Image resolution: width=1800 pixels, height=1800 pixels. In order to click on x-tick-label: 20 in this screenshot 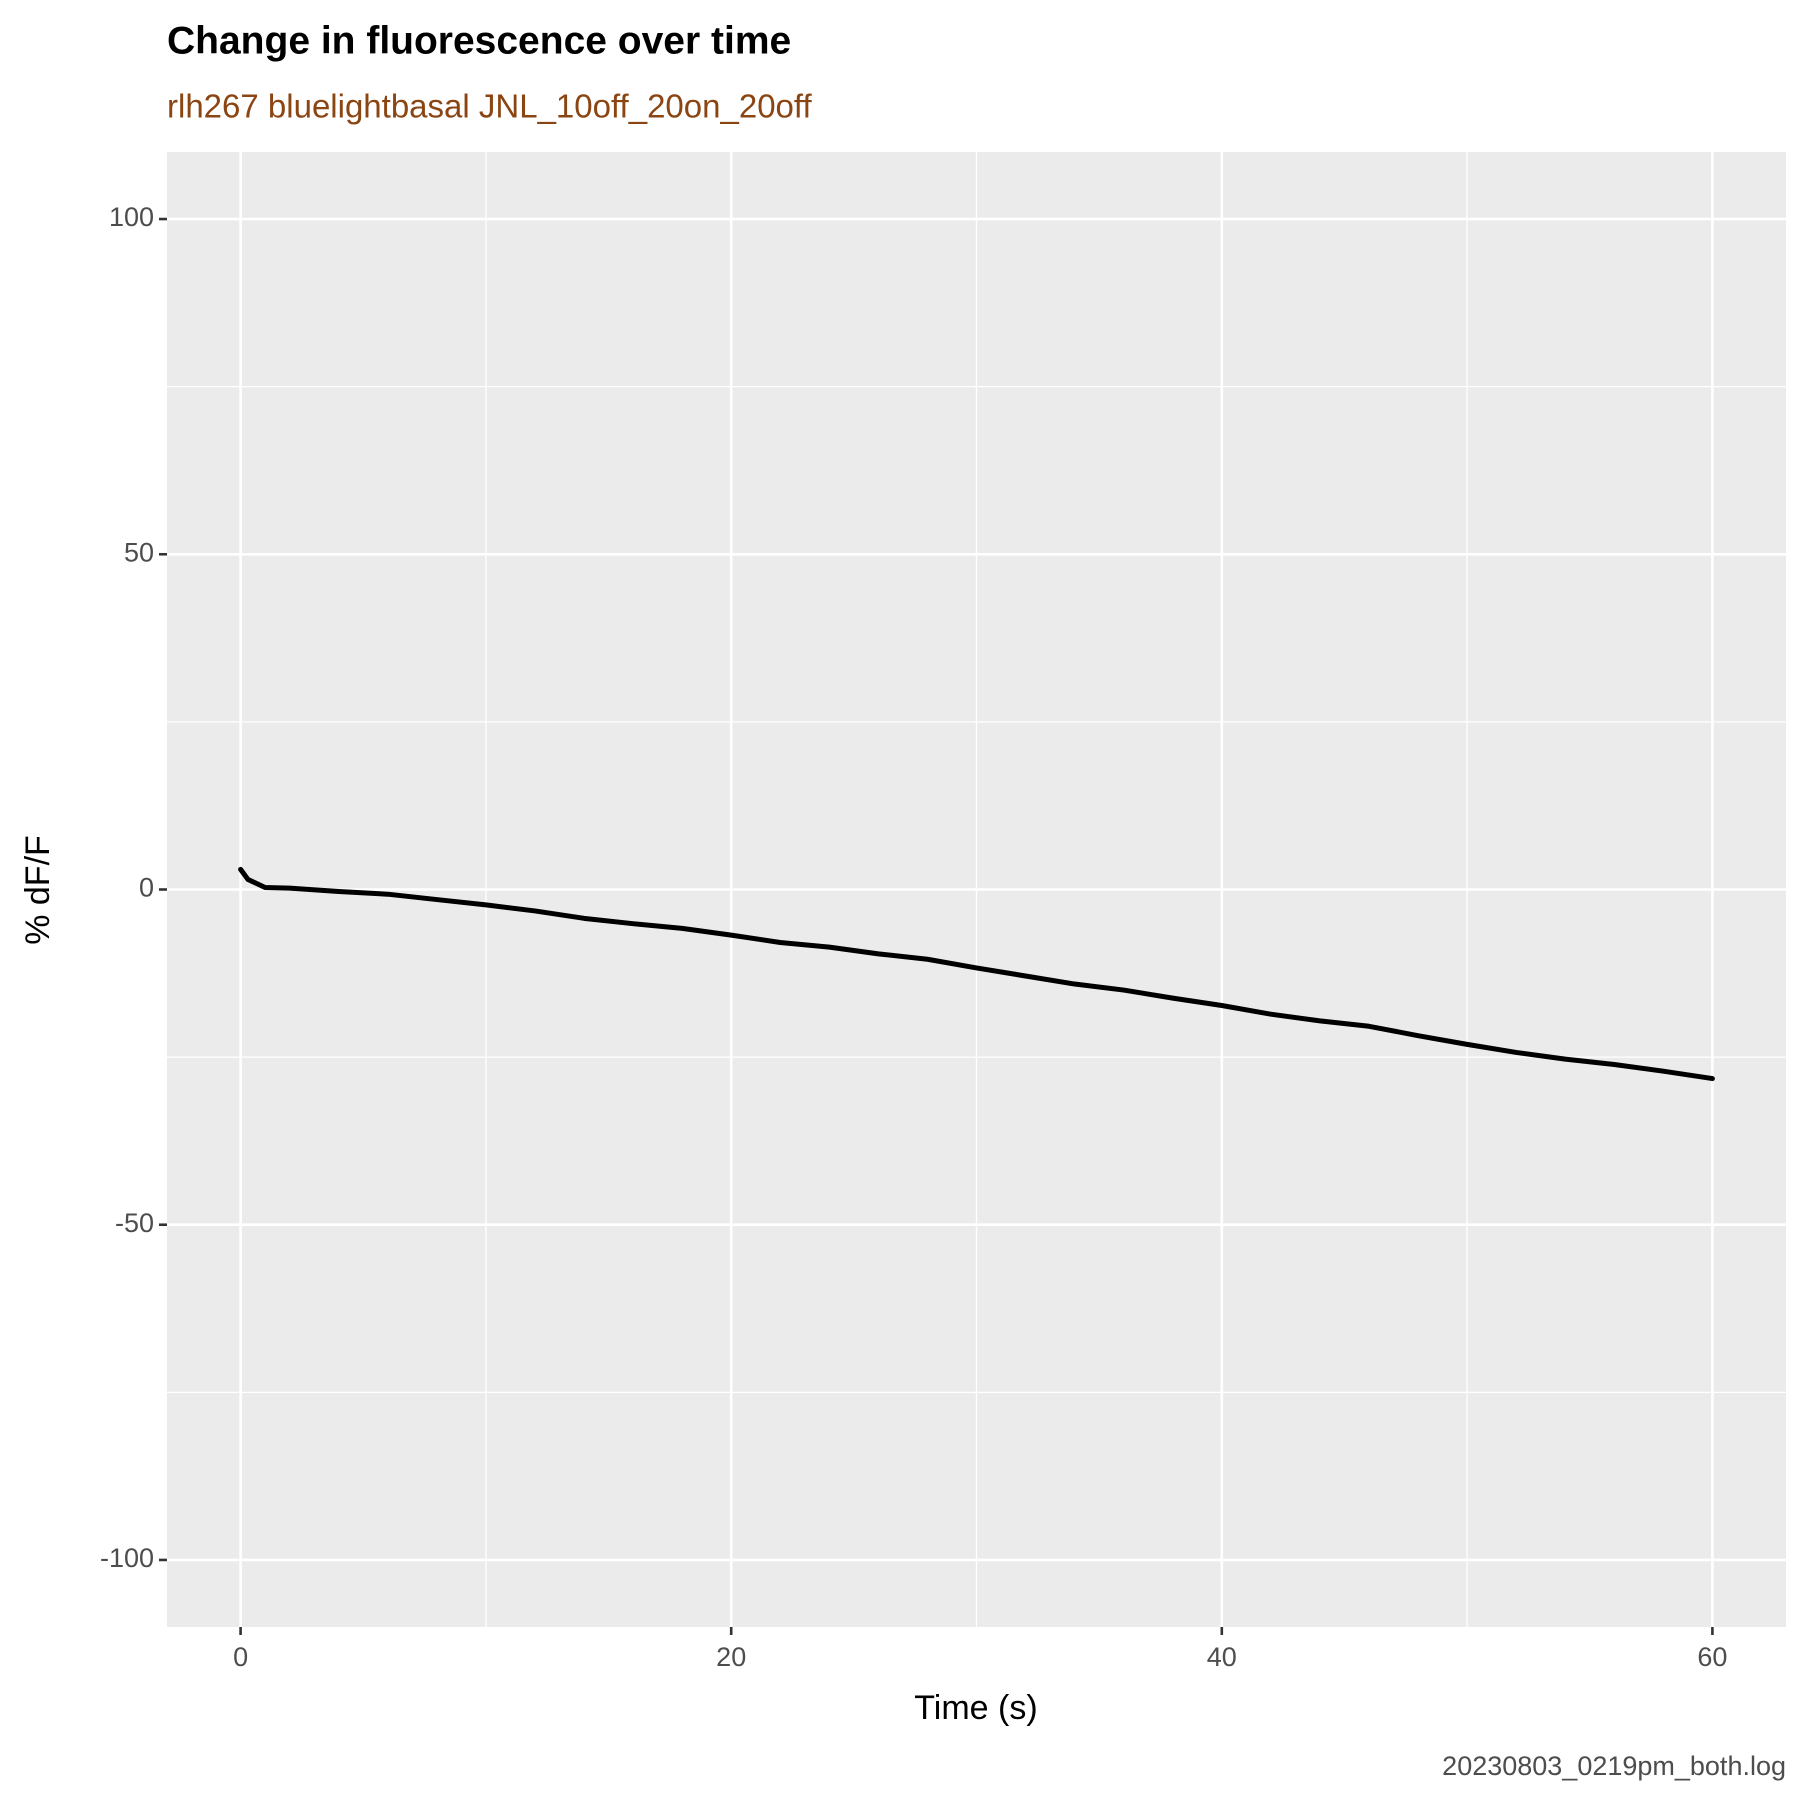, I will do `click(731, 1657)`.